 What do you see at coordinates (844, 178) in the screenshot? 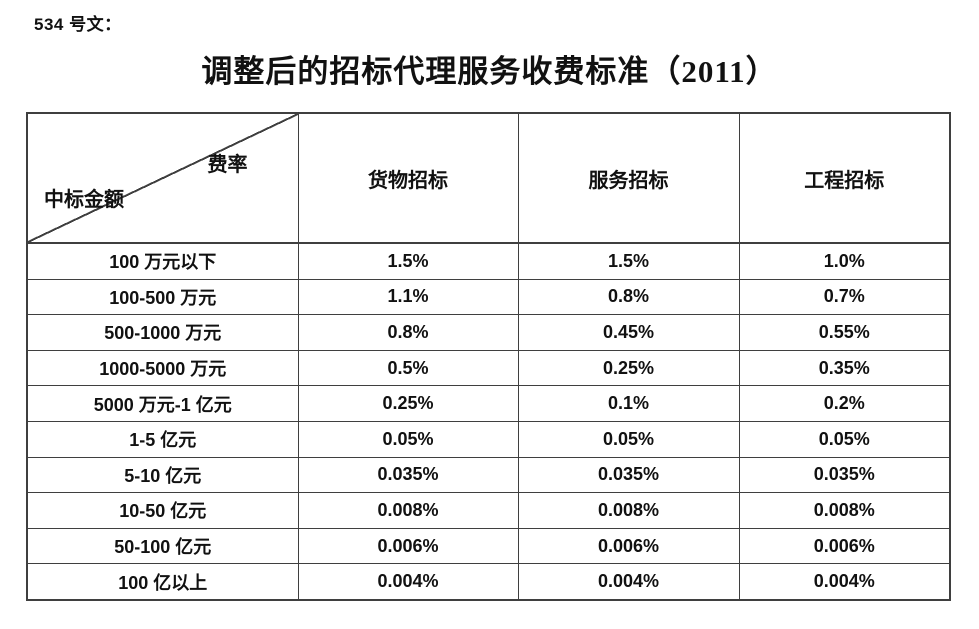
I see `column-header-engineering: 工程招标` at bounding box center [844, 178].